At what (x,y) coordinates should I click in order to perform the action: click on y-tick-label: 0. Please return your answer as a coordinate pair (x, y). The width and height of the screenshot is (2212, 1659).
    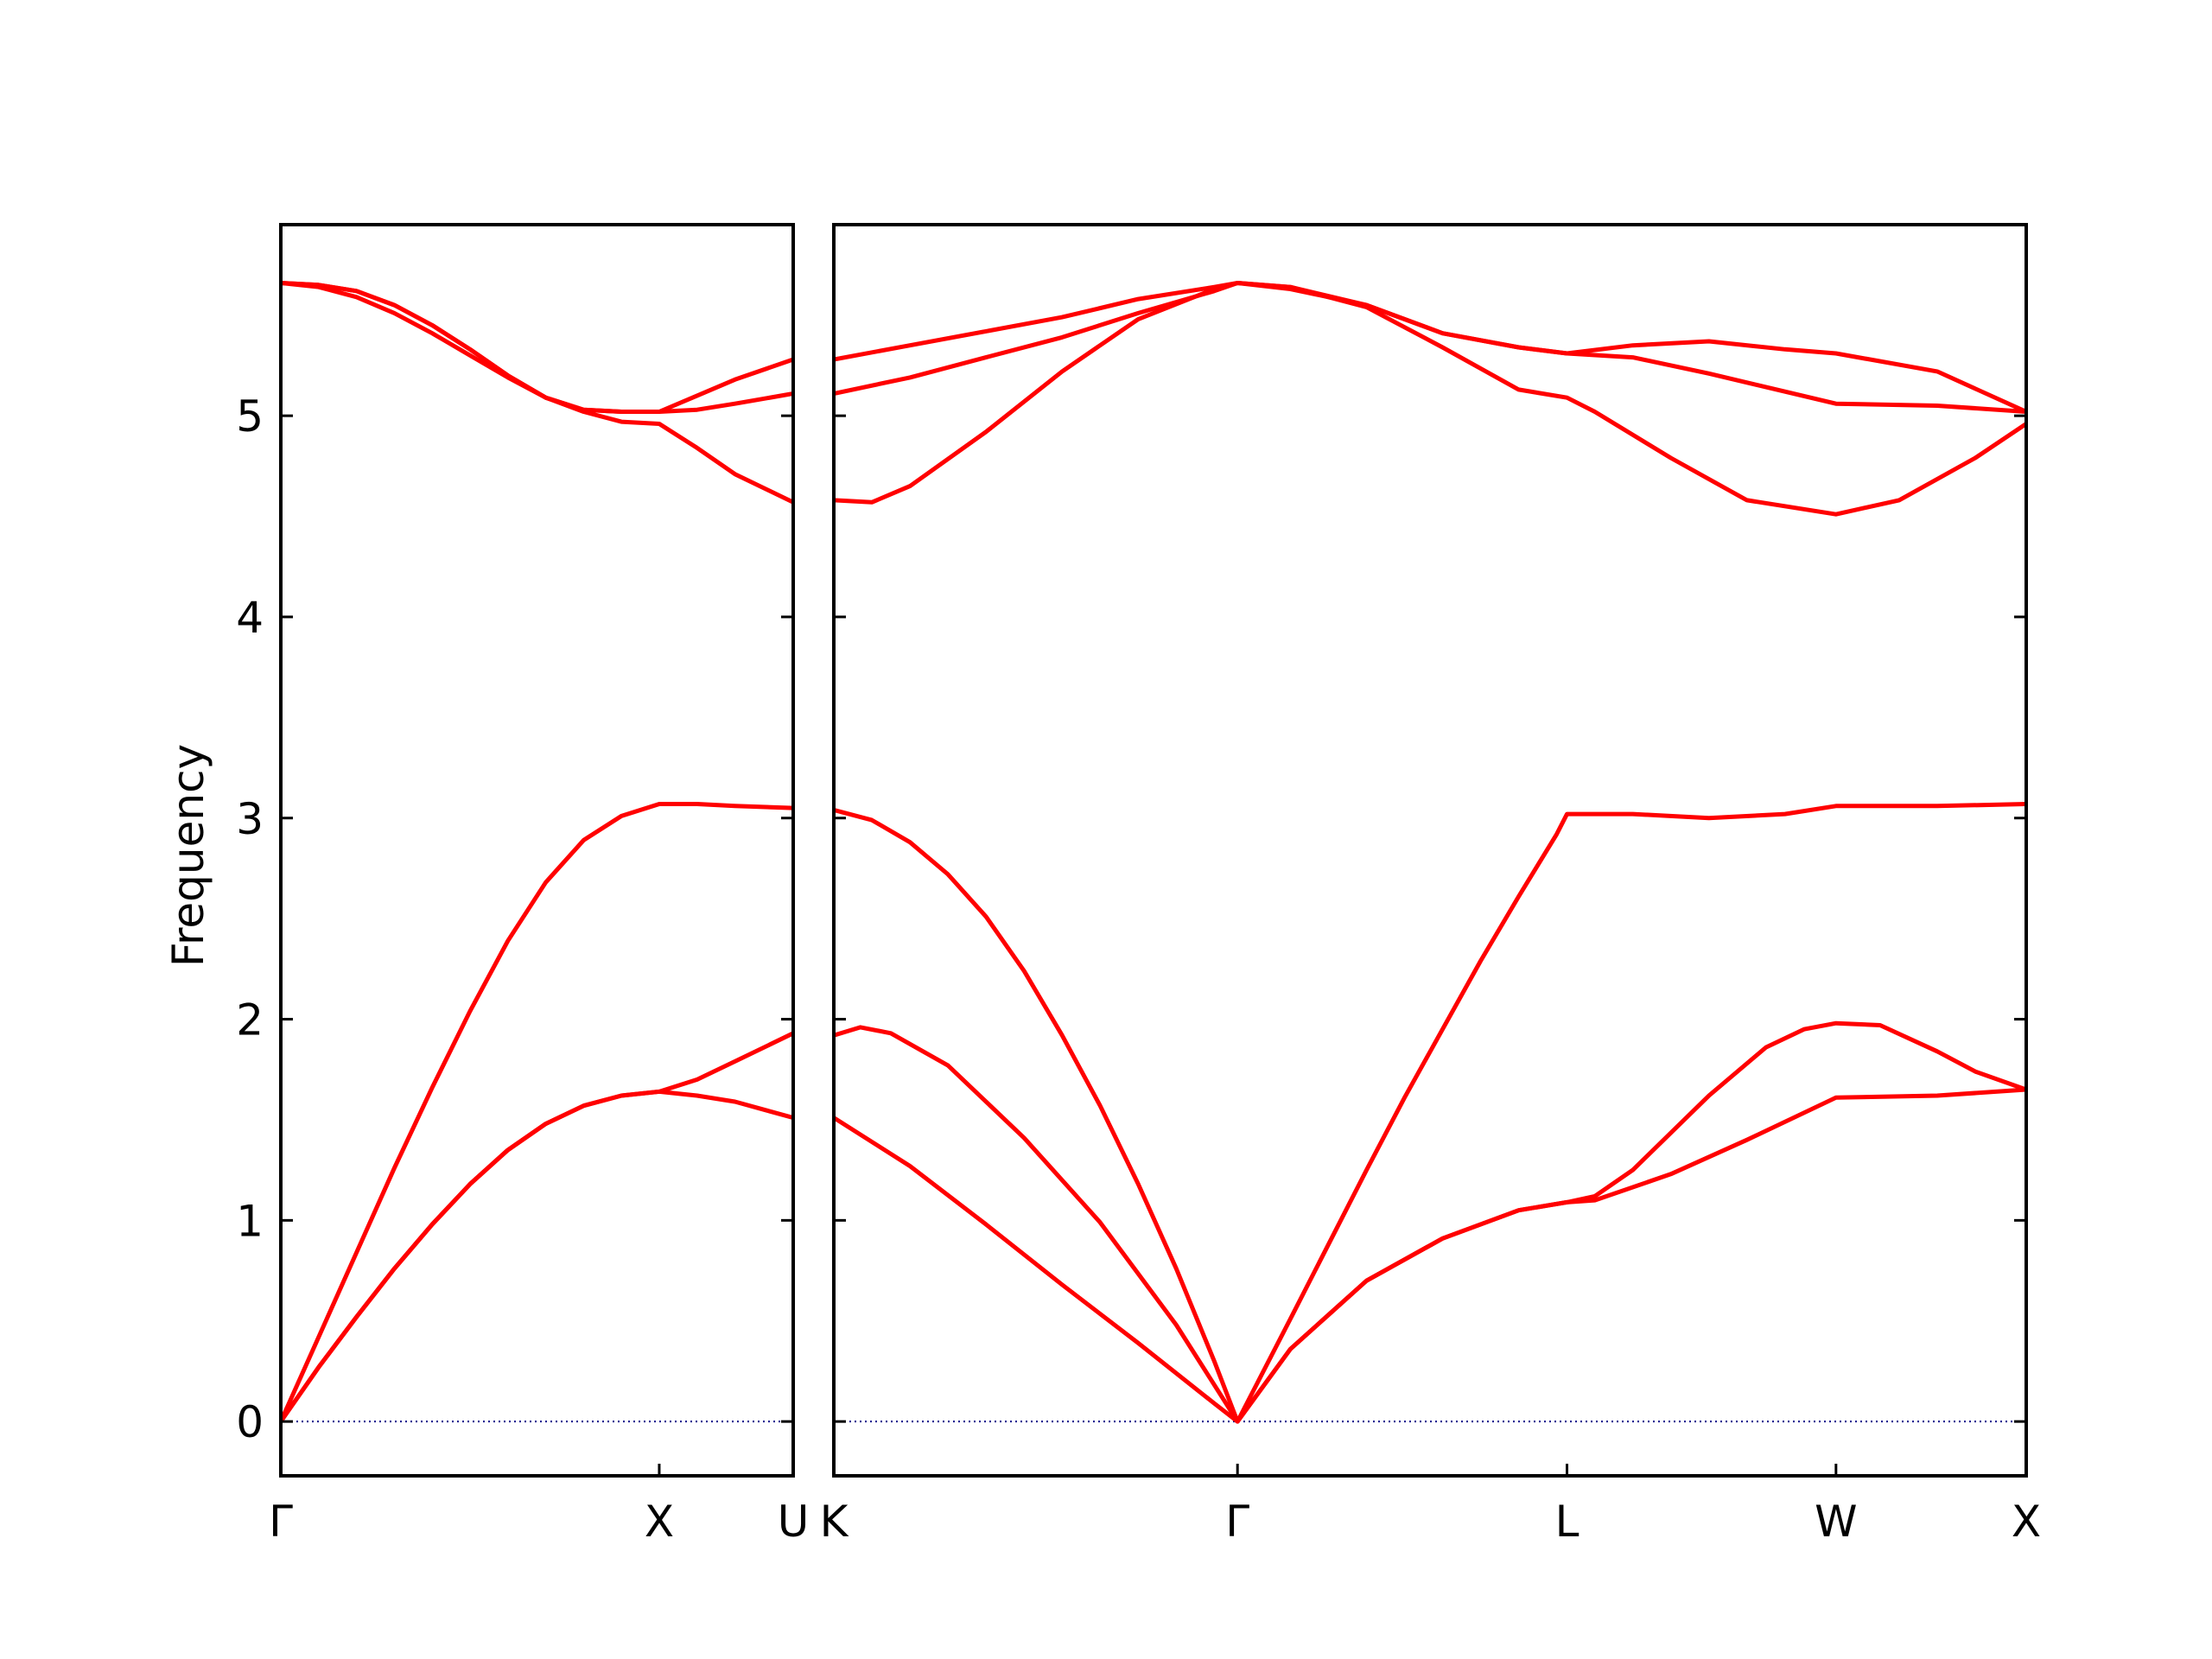
    Looking at the image, I should click on (250, 1422).